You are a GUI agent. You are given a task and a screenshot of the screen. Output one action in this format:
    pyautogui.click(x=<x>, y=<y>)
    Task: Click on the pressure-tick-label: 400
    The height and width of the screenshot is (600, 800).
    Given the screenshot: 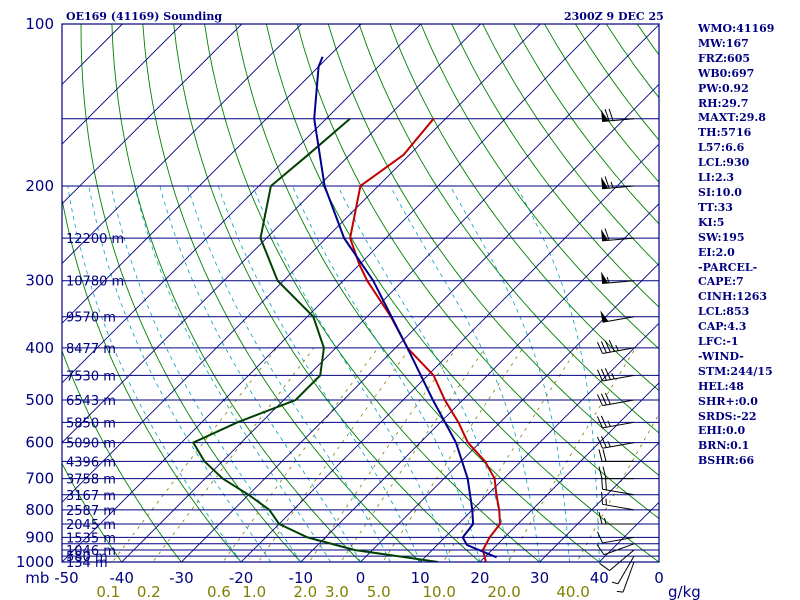 What is the action you would take?
    pyautogui.click(x=39, y=348)
    